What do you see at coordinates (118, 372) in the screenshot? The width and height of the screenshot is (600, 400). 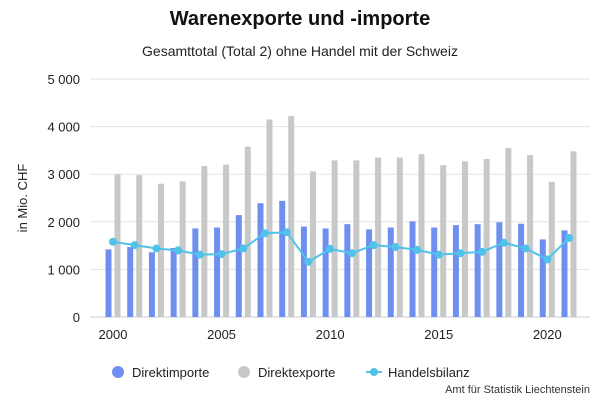 I see `legend-marker-direktimporte` at bounding box center [118, 372].